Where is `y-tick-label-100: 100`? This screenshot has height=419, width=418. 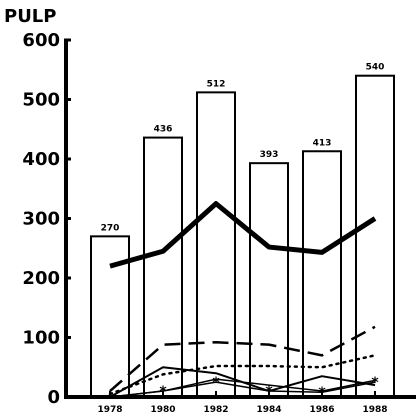
y-tick-label-100: 100 is located at coordinates (41, 338).